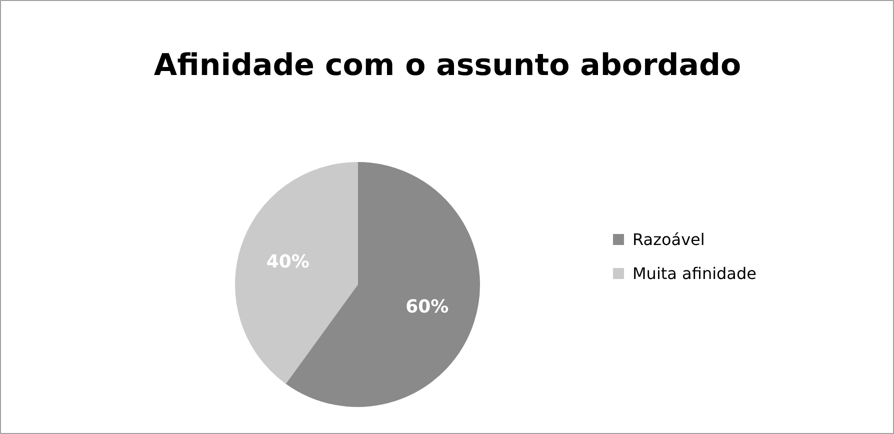 The height and width of the screenshot is (434, 894). I want to click on legend-label: Muita afinidade, so click(694, 273).